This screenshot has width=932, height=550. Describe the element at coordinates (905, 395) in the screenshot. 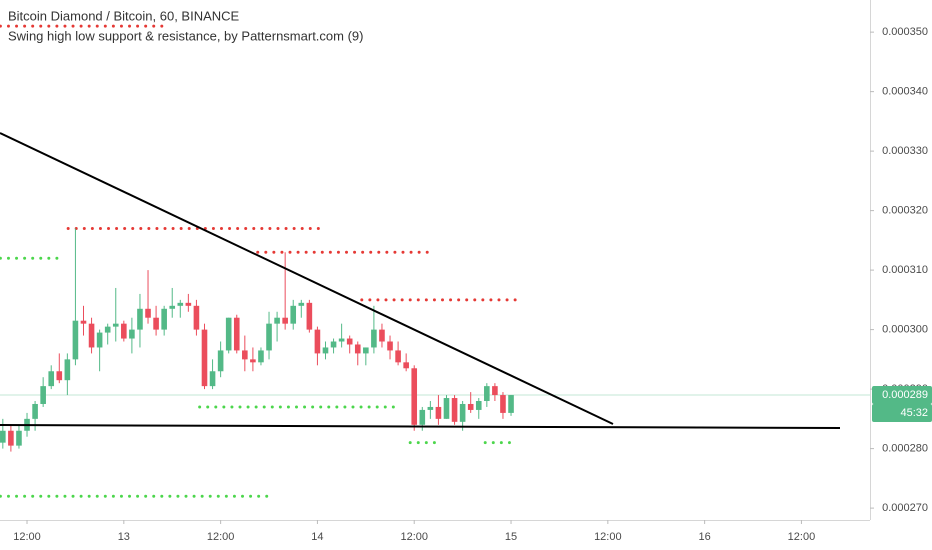

I see `last-price-label: 0.000289` at that location.